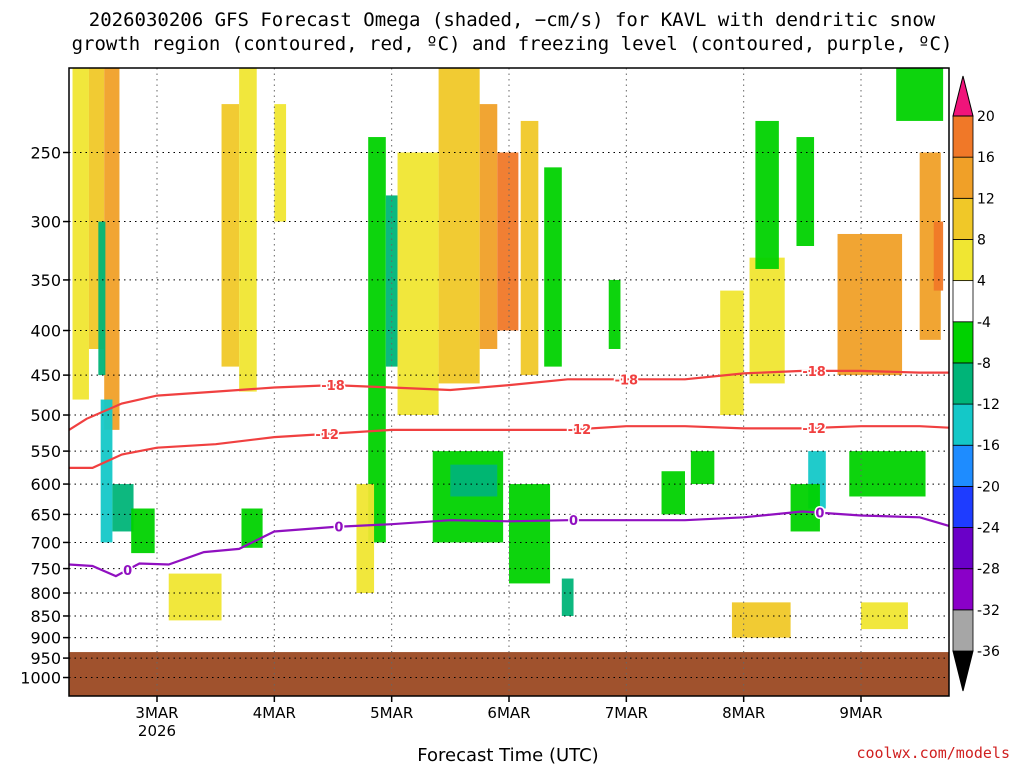 Image resolution: width=1024 pixels, height=768 pixels. What do you see at coordinates (40, 678) in the screenshot?
I see `y-tick-label-1000: 1000` at bounding box center [40, 678].